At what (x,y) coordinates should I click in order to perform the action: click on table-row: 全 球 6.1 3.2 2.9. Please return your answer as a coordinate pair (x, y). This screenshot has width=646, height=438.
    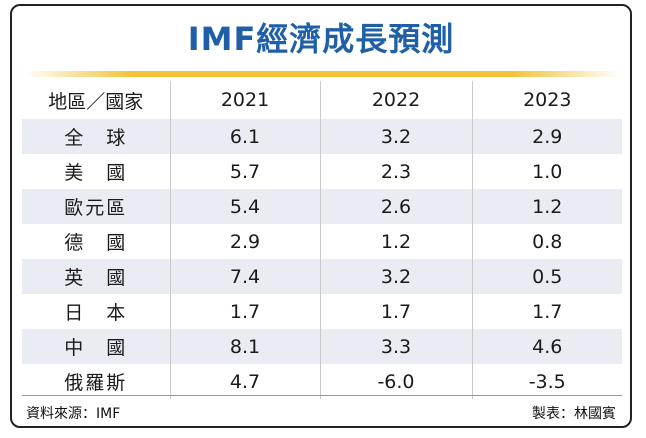
    Looking at the image, I should click on (322, 136).